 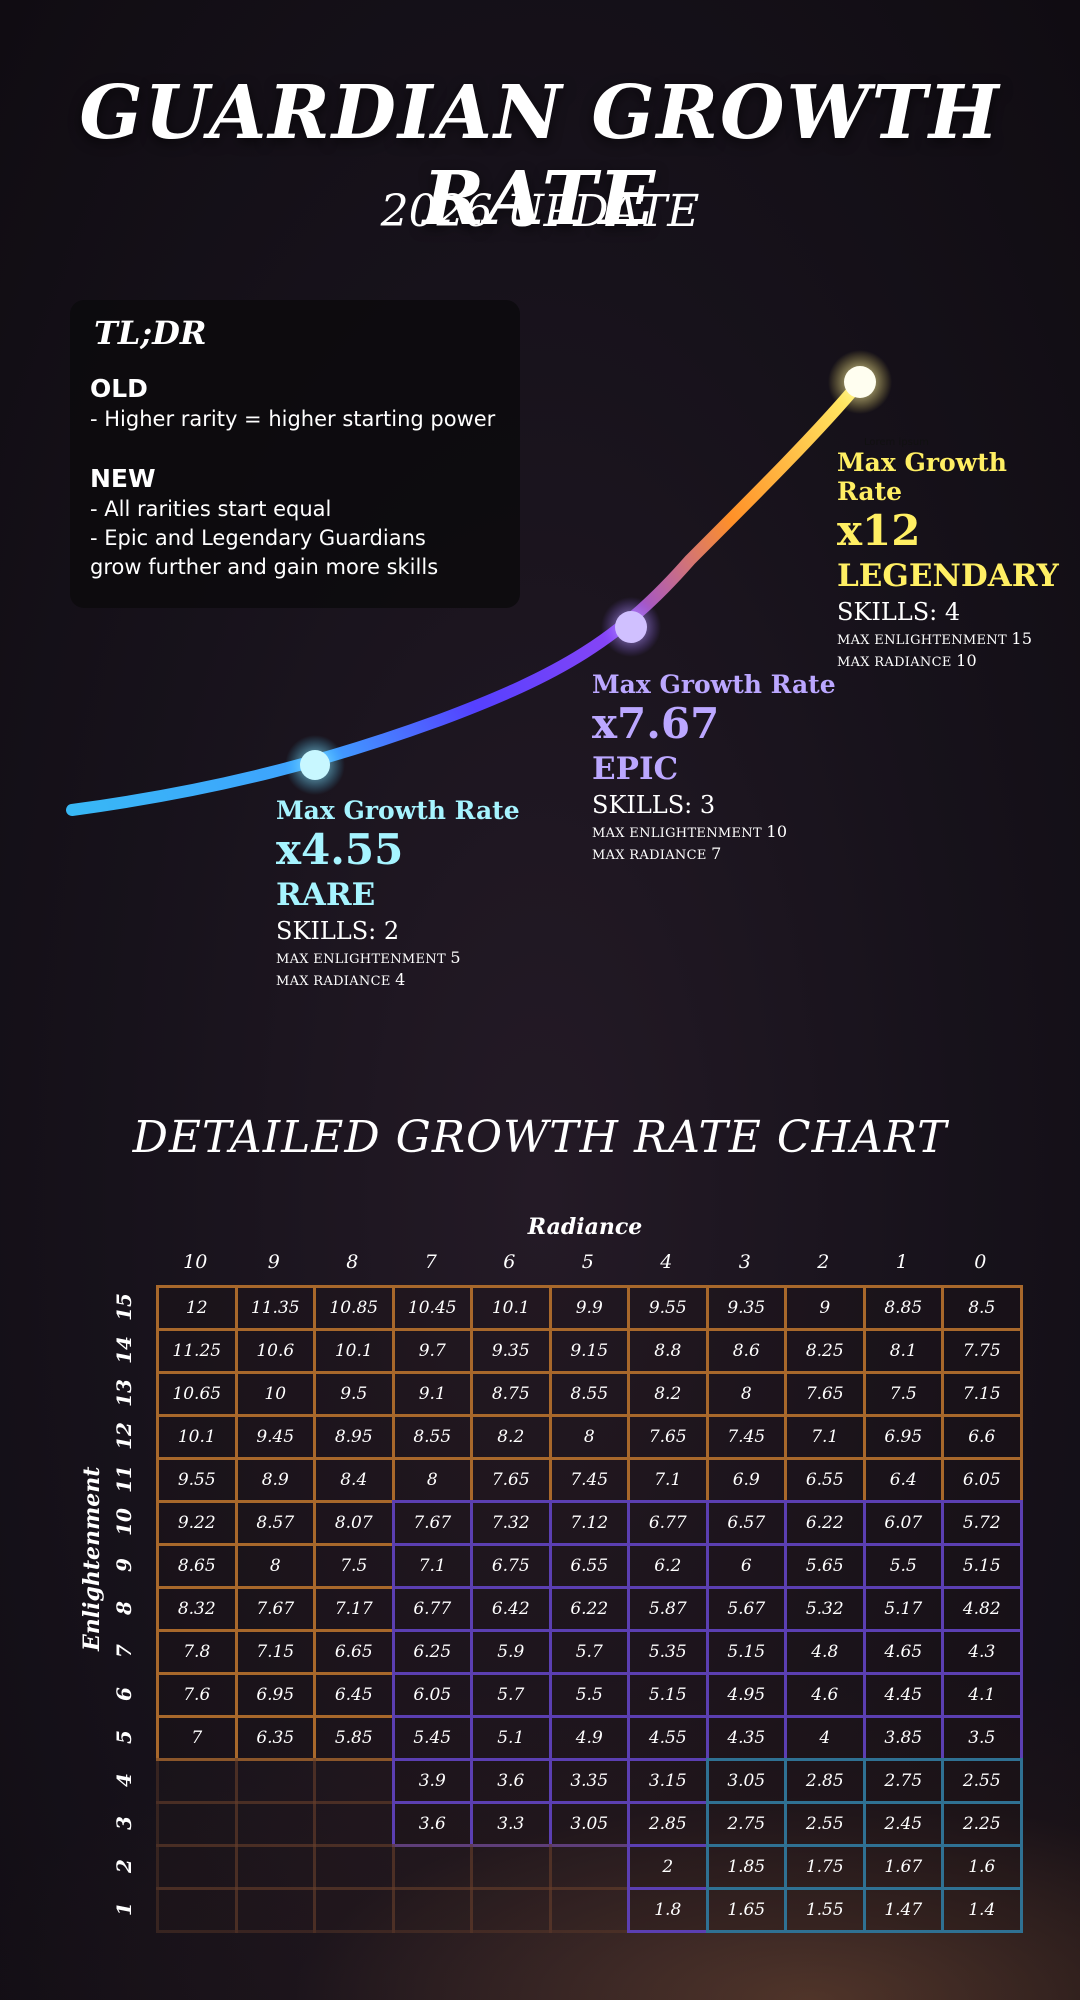 I want to click on table-cell: 2.75, so click(x=746, y=1824).